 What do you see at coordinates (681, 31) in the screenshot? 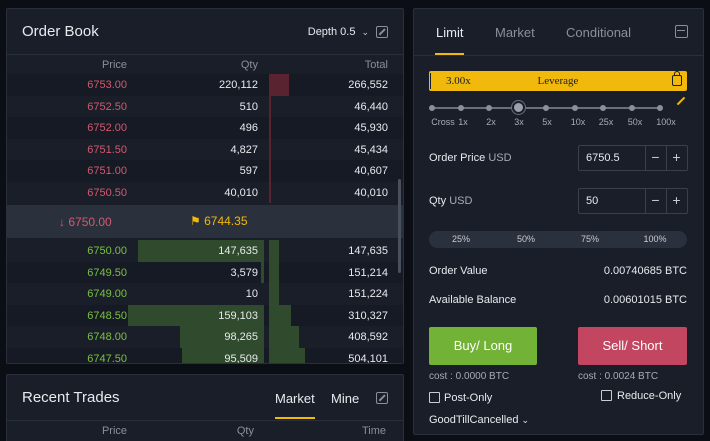
I see `calculator-icon` at bounding box center [681, 31].